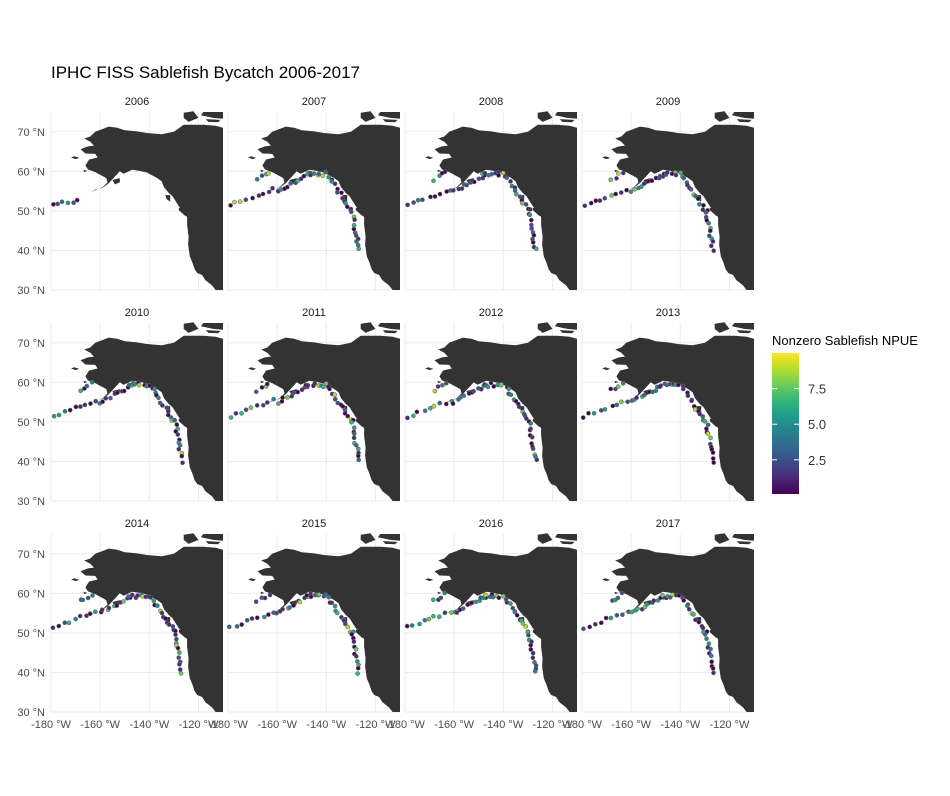 The width and height of the screenshot is (950, 796). Describe the element at coordinates (668, 313) in the screenshot. I see `facet-label: 2013` at that location.